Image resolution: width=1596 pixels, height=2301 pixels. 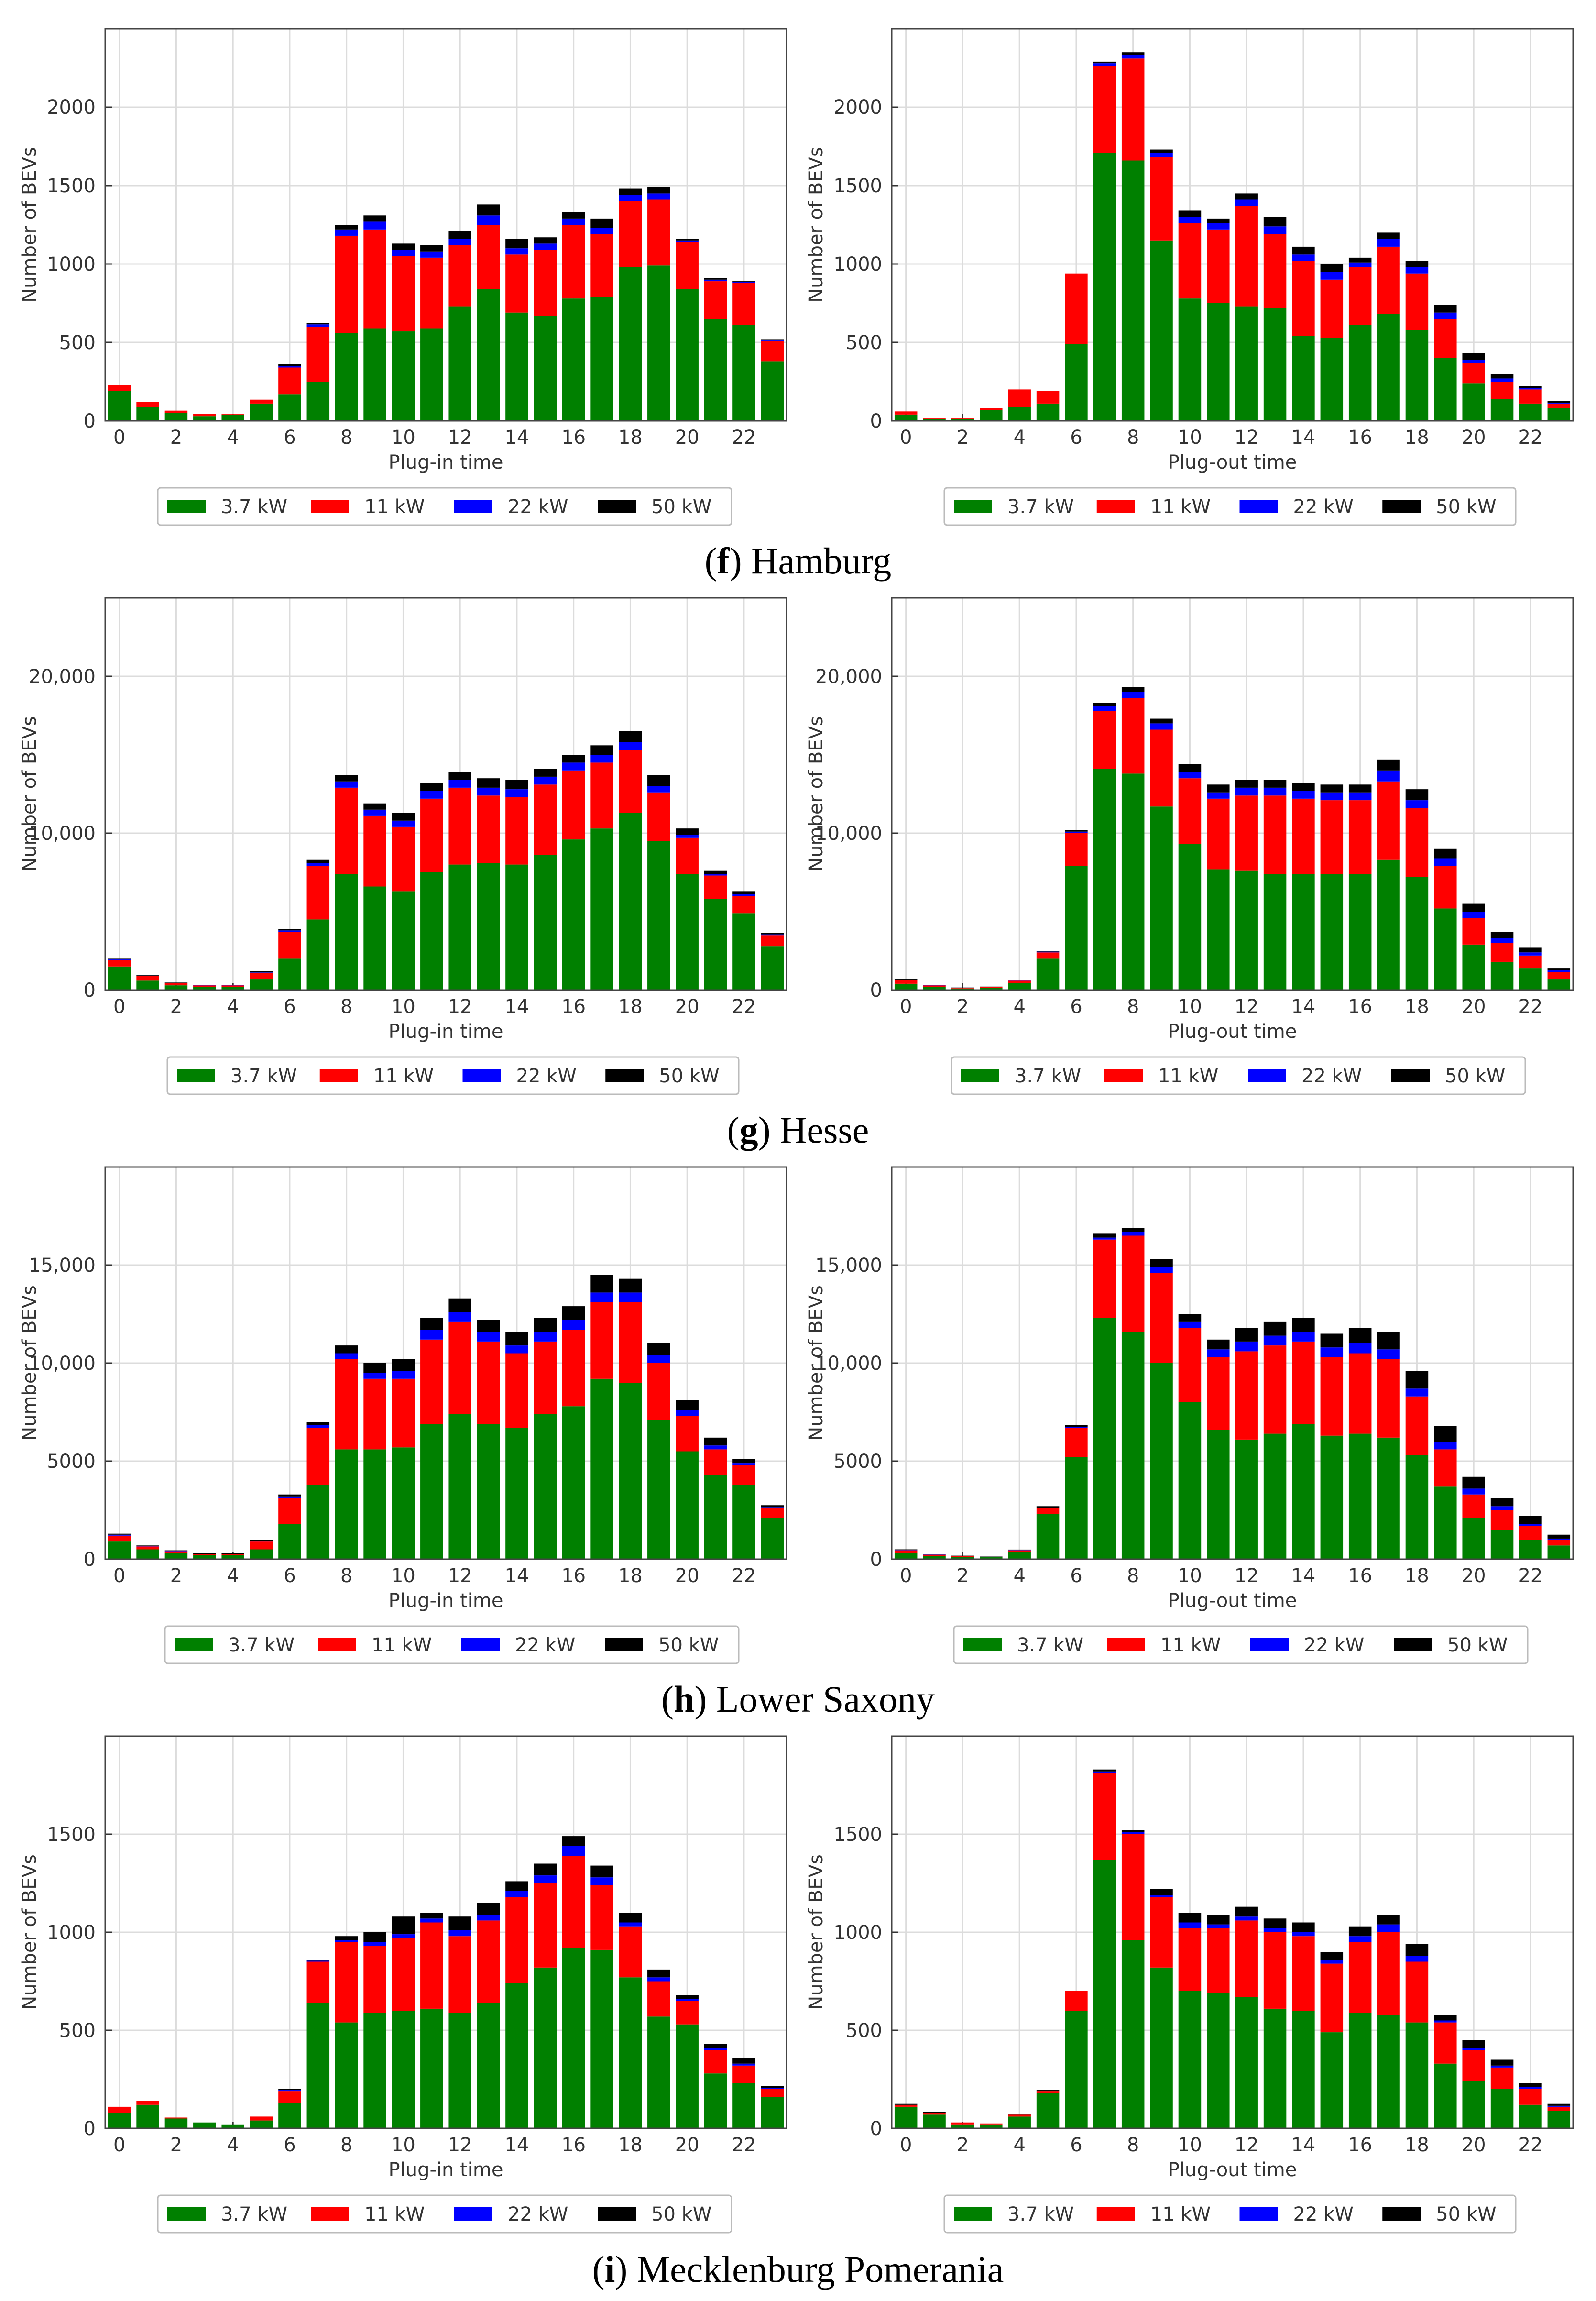 What do you see at coordinates (1360, 438) in the screenshot?
I see `x-tick-label: 16` at bounding box center [1360, 438].